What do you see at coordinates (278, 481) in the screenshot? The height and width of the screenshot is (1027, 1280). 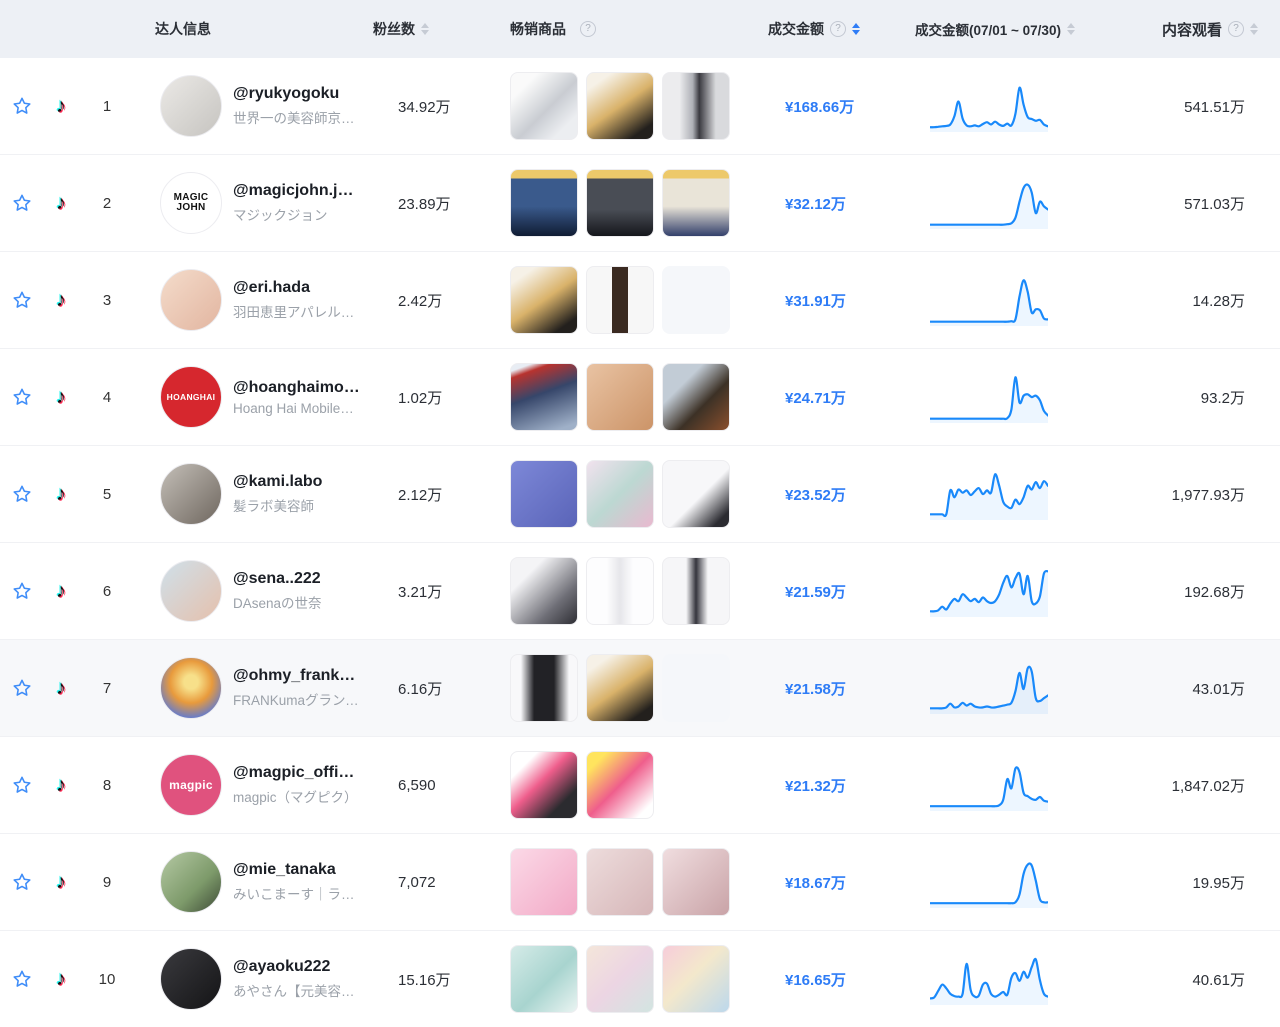 I see `username: @kami.labo` at bounding box center [278, 481].